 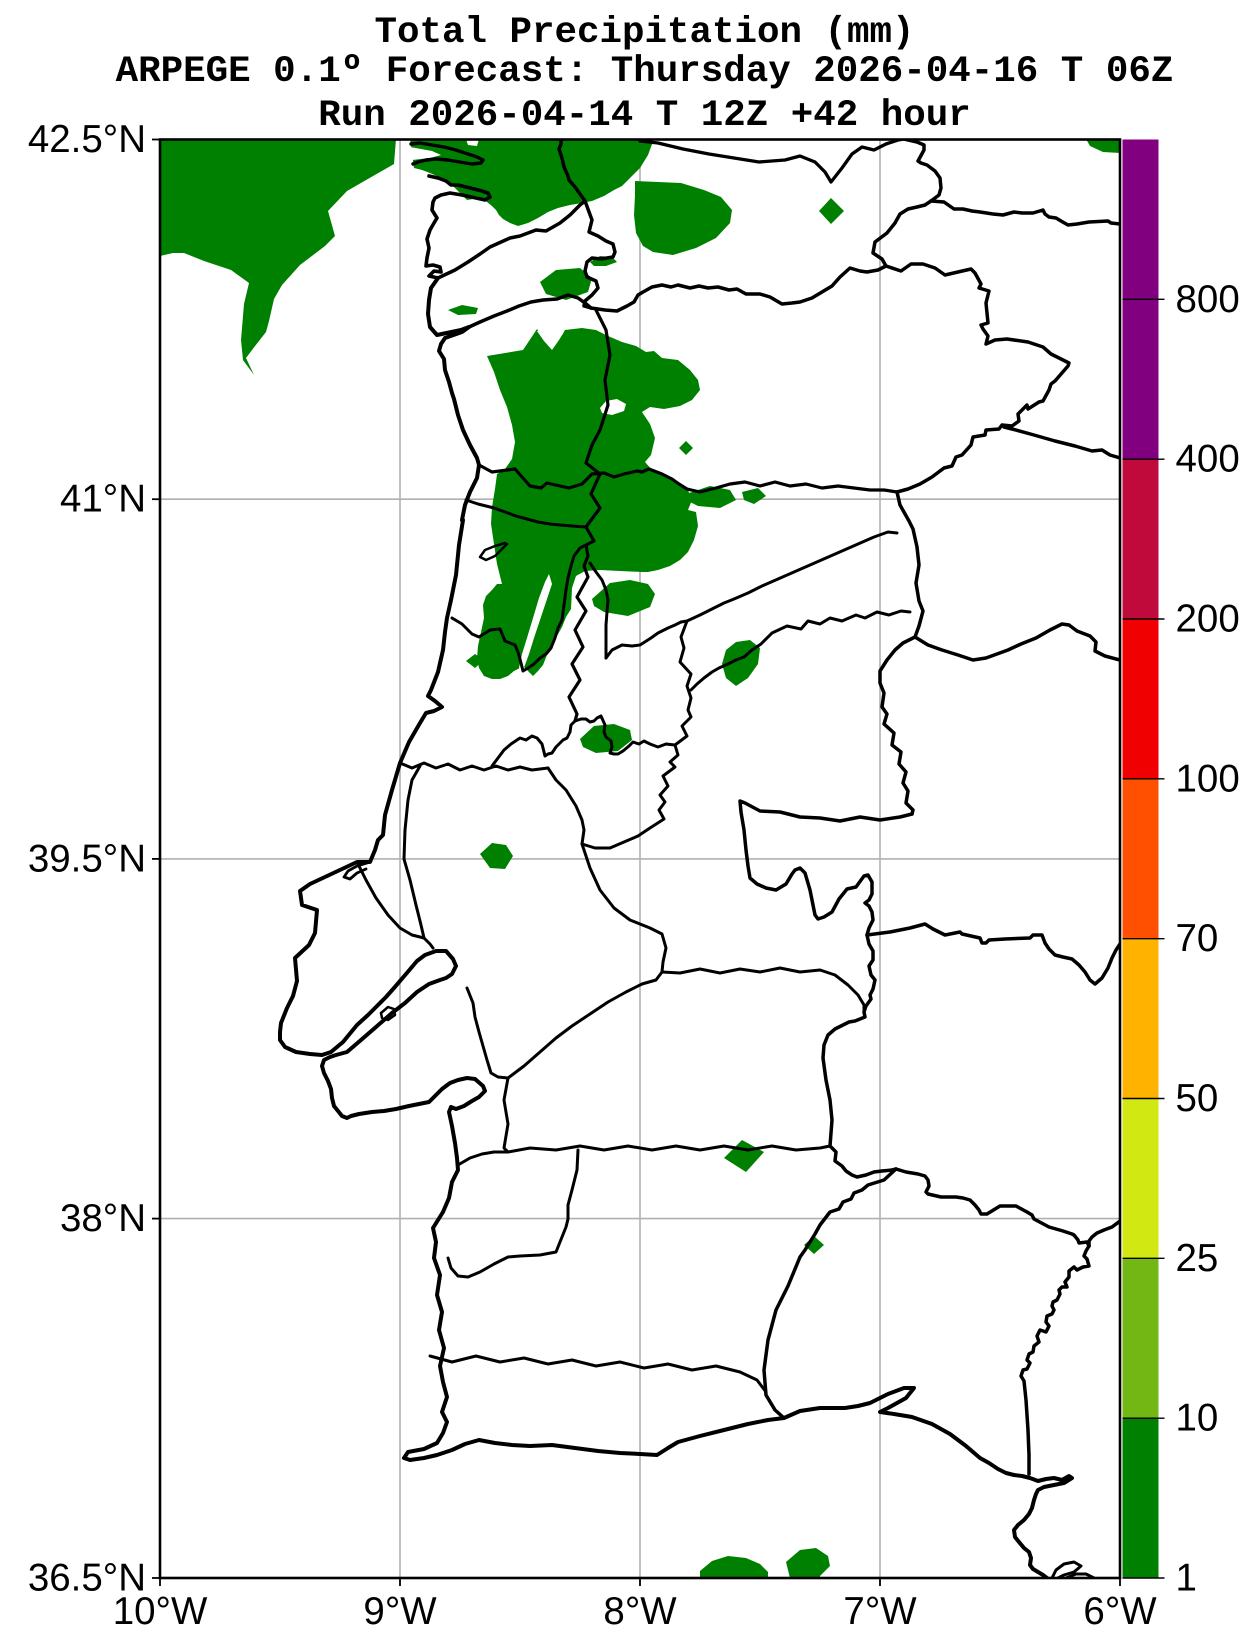 I want to click on svg-text: 50, so click(x=1197, y=1098).